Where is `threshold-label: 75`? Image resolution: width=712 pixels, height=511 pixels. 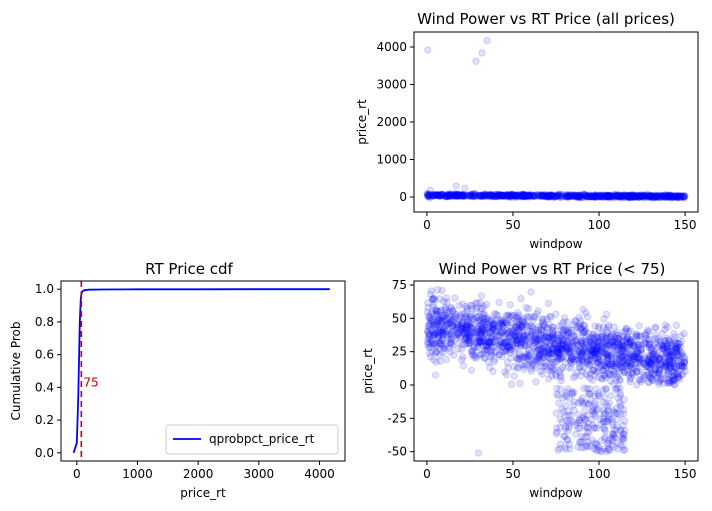 threshold-label: 75 is located at coordinates (90, 382).